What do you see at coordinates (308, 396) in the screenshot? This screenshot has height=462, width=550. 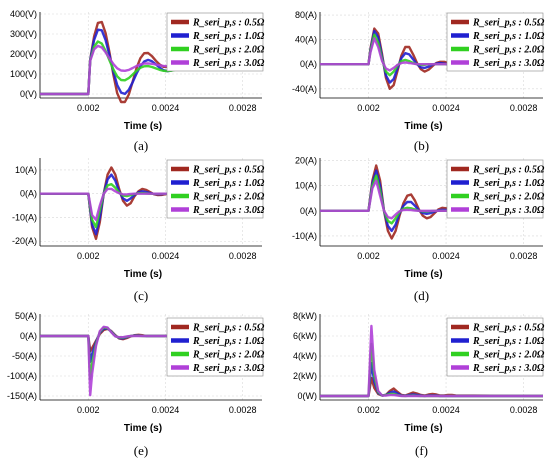 I see `y-tick-label: 0(W)` at bounding box center [308, 396].